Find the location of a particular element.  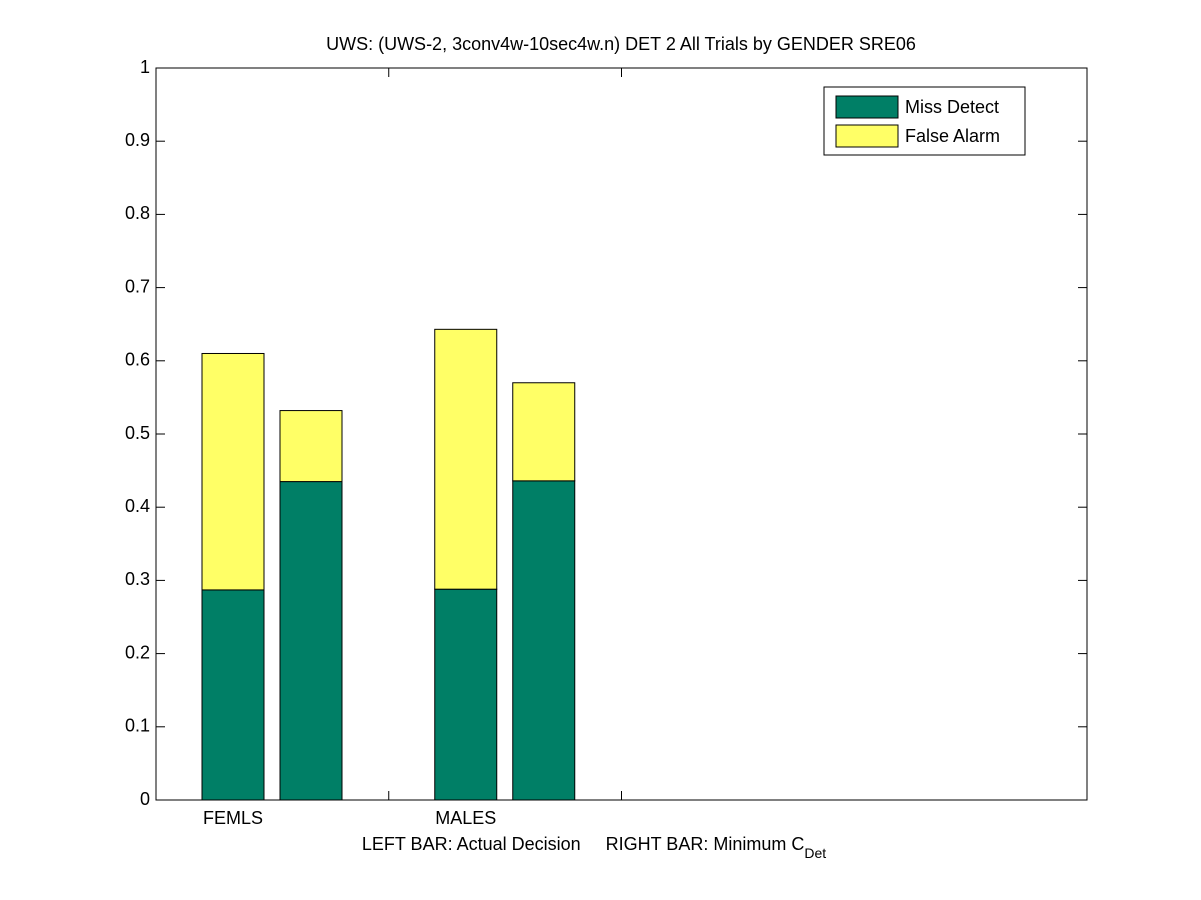

y-tick-label: 1 is located at coordinates (145, 67).